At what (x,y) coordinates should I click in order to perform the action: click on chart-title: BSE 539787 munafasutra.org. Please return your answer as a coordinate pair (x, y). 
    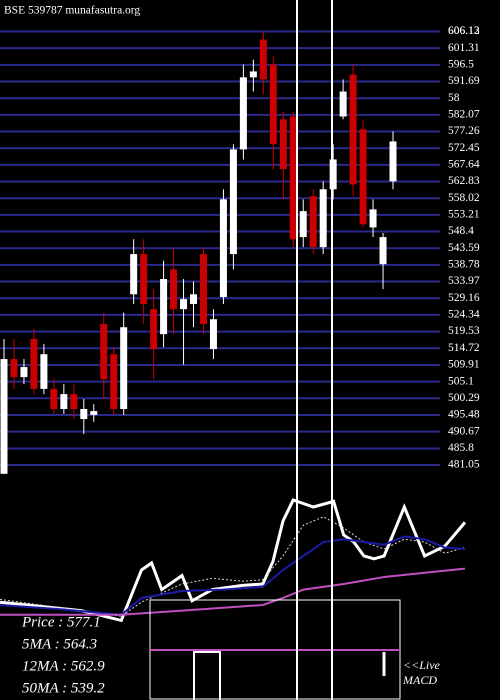
    Looking at the image, I should click on (72, 11).